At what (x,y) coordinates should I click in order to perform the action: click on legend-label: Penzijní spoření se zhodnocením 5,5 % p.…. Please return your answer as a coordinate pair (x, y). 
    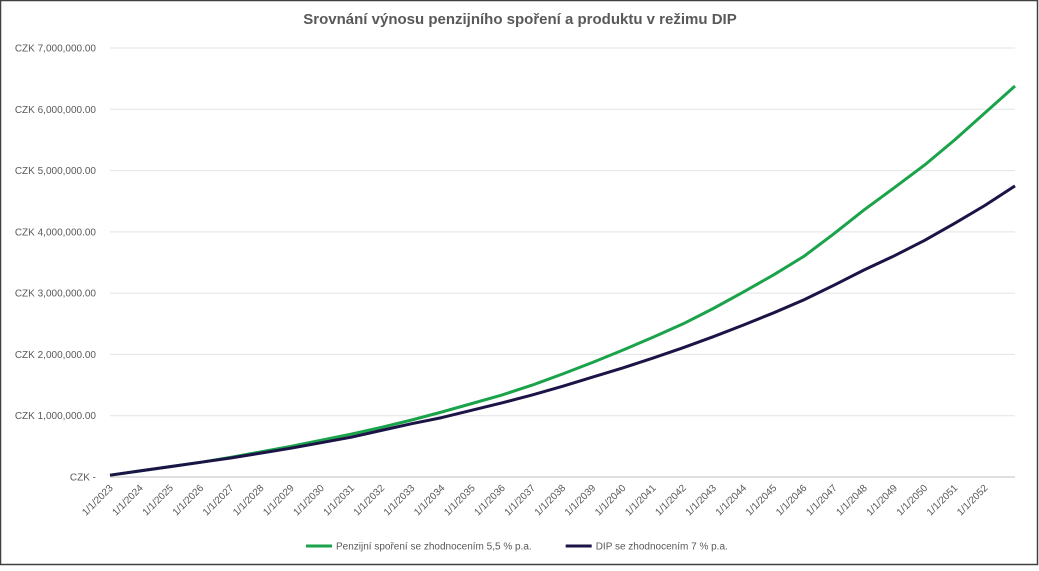
    Looking at the image, I should click on (434, 547).